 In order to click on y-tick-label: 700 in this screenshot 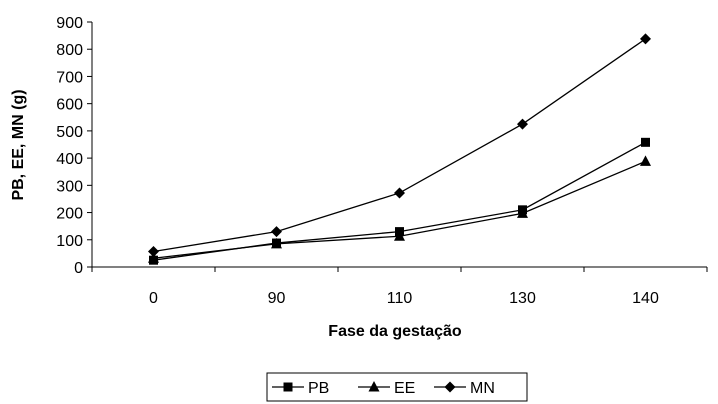, I will do `click(69, 77)`.